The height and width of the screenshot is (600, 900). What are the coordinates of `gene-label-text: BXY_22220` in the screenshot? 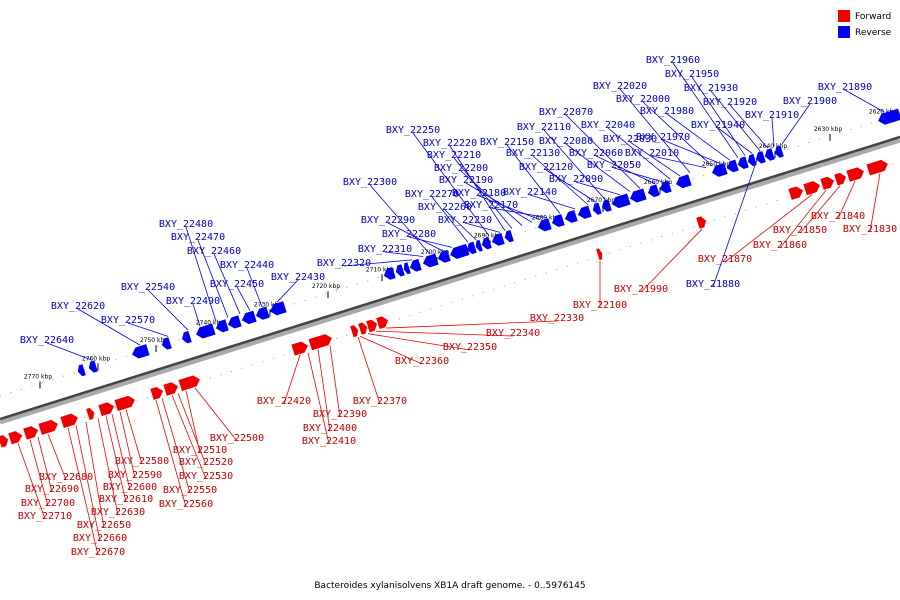 It's located at (450, 143).